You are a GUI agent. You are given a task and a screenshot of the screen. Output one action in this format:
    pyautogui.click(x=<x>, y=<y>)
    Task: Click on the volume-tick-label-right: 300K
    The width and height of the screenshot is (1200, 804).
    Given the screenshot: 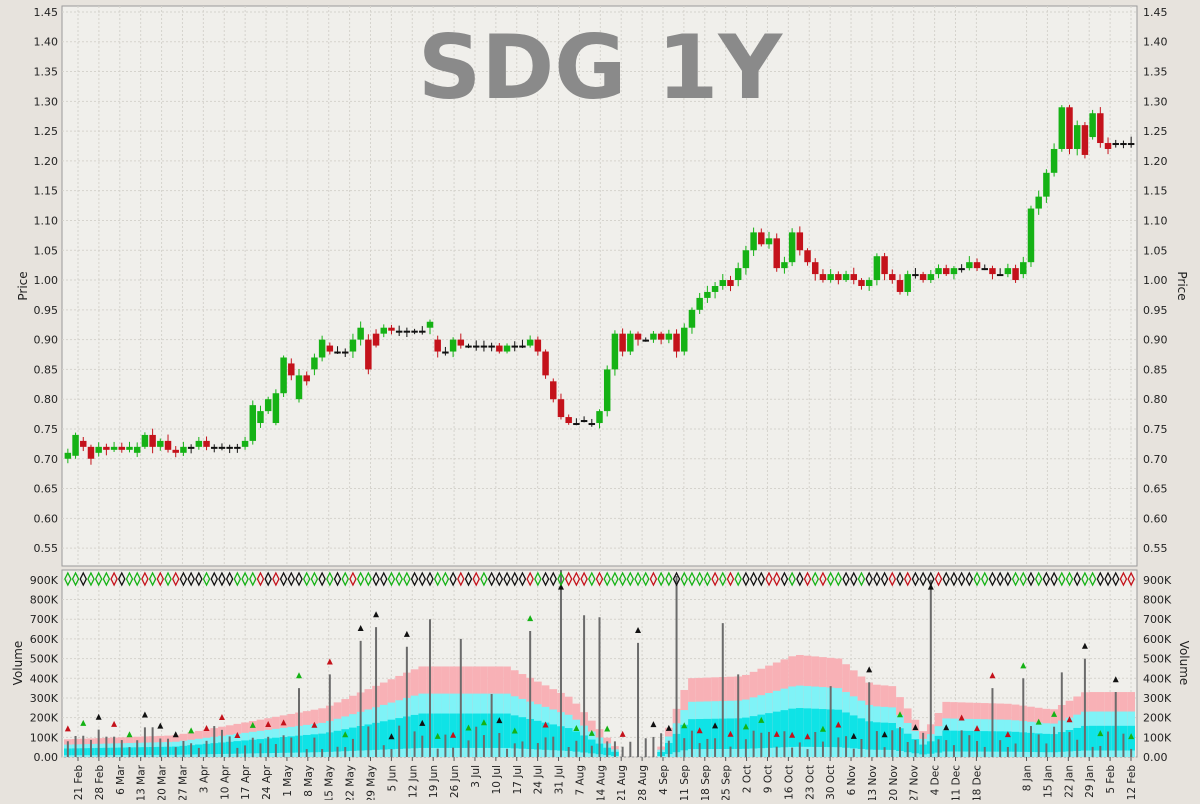 What is the action you would take?
    pyautogui.click(x=1157, y=698)
    